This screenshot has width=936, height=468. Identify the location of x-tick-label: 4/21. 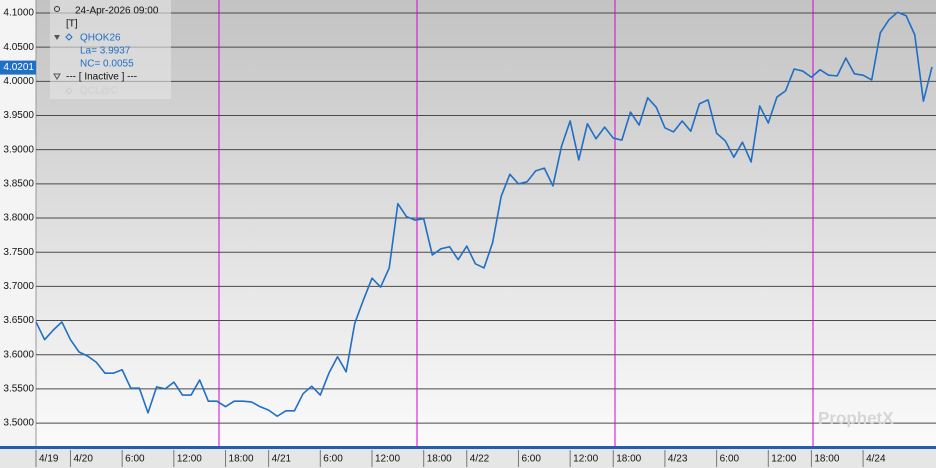
(282, 459).